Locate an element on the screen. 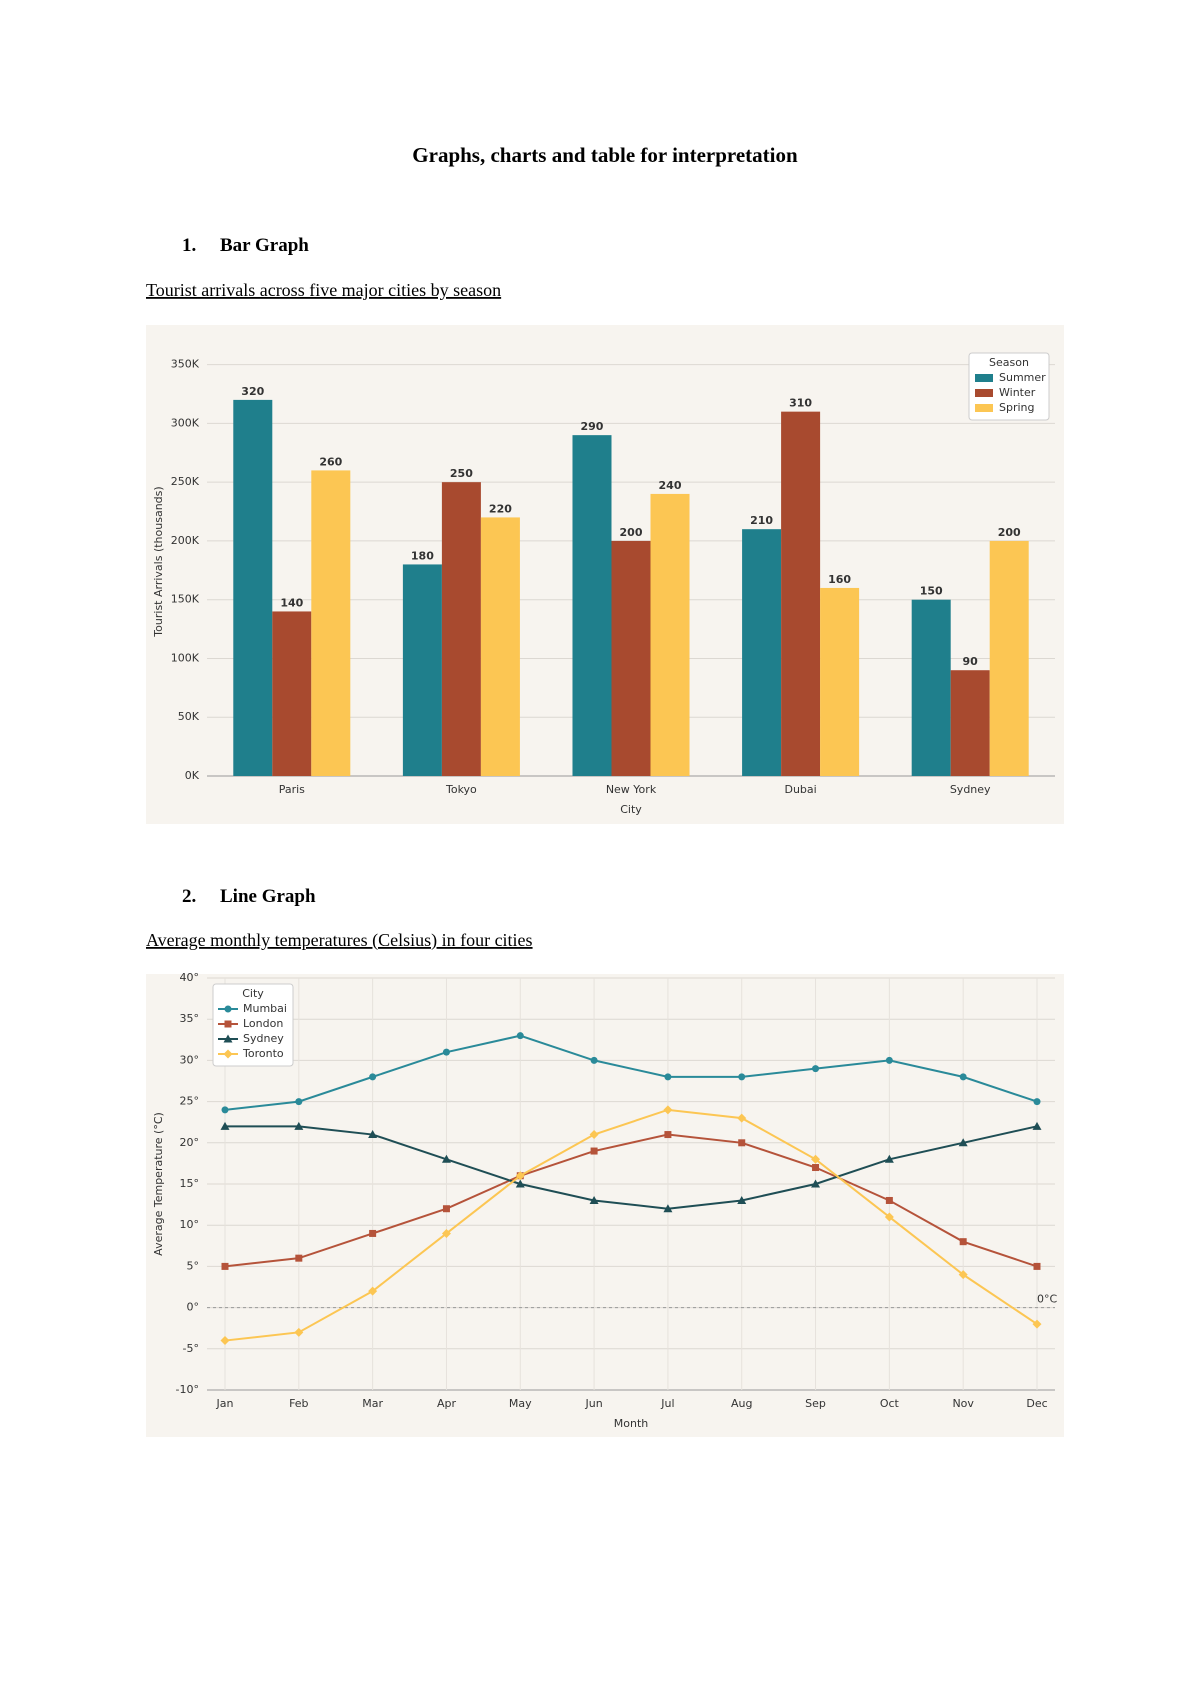 Image resolution: width=1200 pixels, height=1696 pixels. value-label: 210 is located at coordinates (761, 520).